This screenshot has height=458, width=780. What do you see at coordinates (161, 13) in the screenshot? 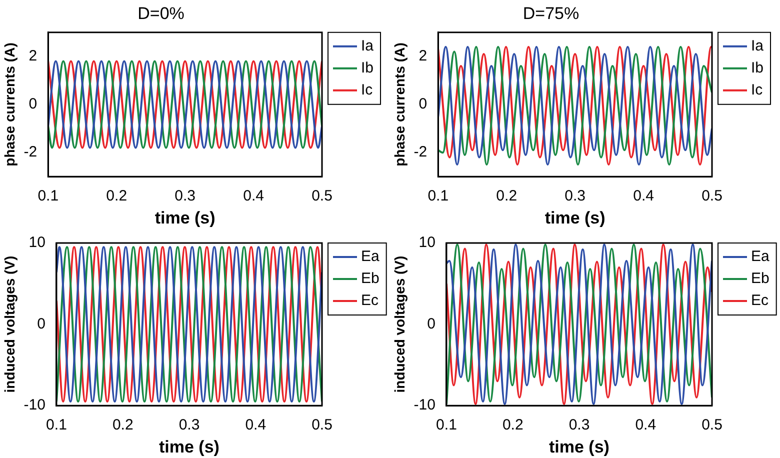
I see `chart-title: D=0%` at bounding box center [161, 13].